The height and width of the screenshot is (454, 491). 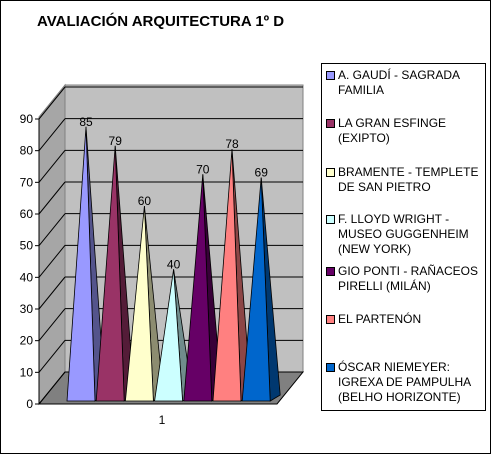 I want to click on data-label: 60, so click(x=145, y=201).